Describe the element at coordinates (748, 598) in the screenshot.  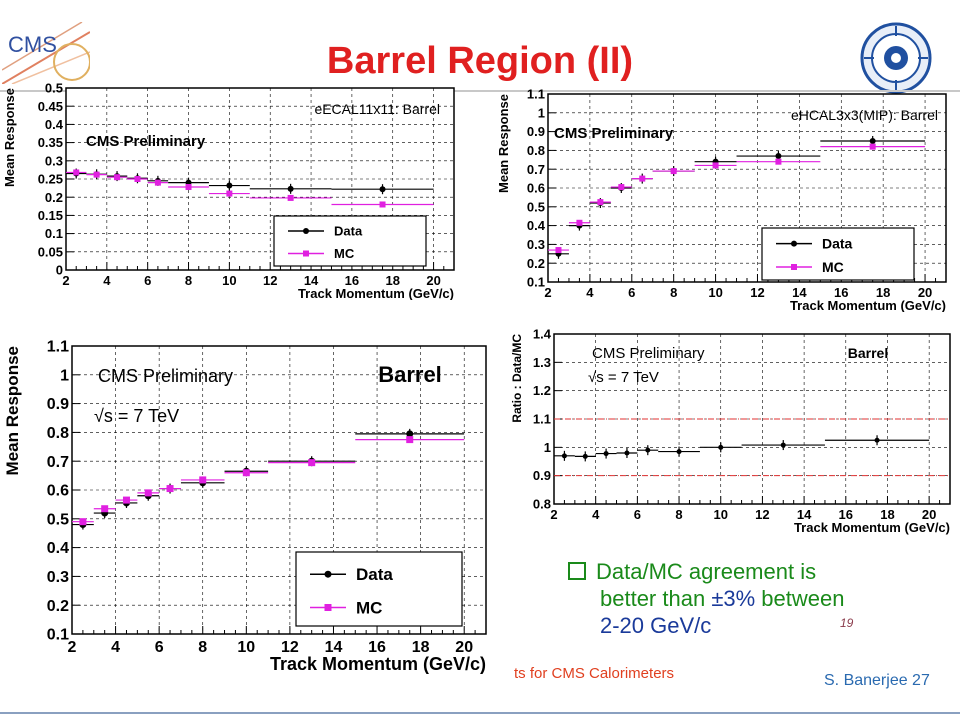
I see `bullet-line-2: better than ±3% between` at that location.